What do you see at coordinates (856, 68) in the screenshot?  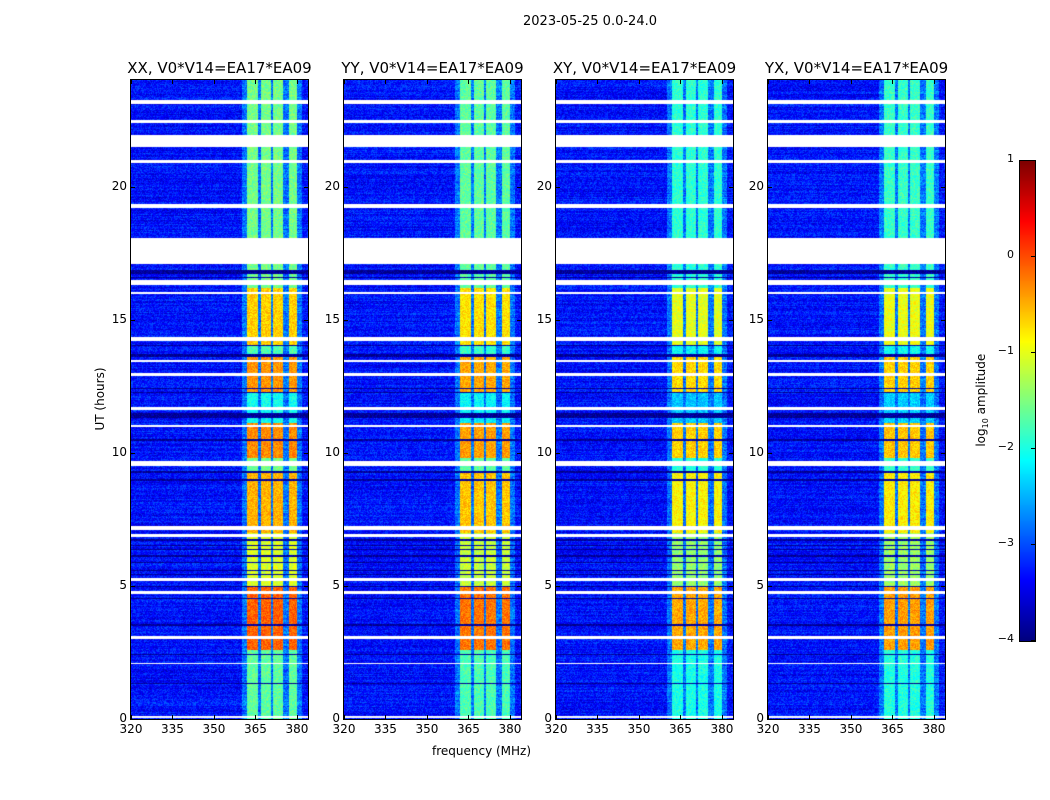 I see `panel-title: YX, V0*V14=EA17*EA09` at bounding box center [856, 68].